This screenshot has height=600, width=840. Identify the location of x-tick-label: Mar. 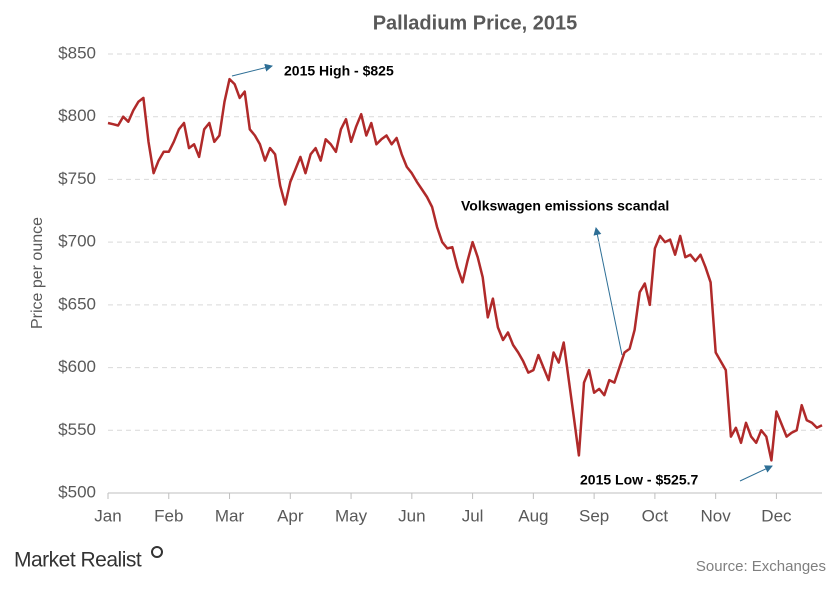
(230, 515).